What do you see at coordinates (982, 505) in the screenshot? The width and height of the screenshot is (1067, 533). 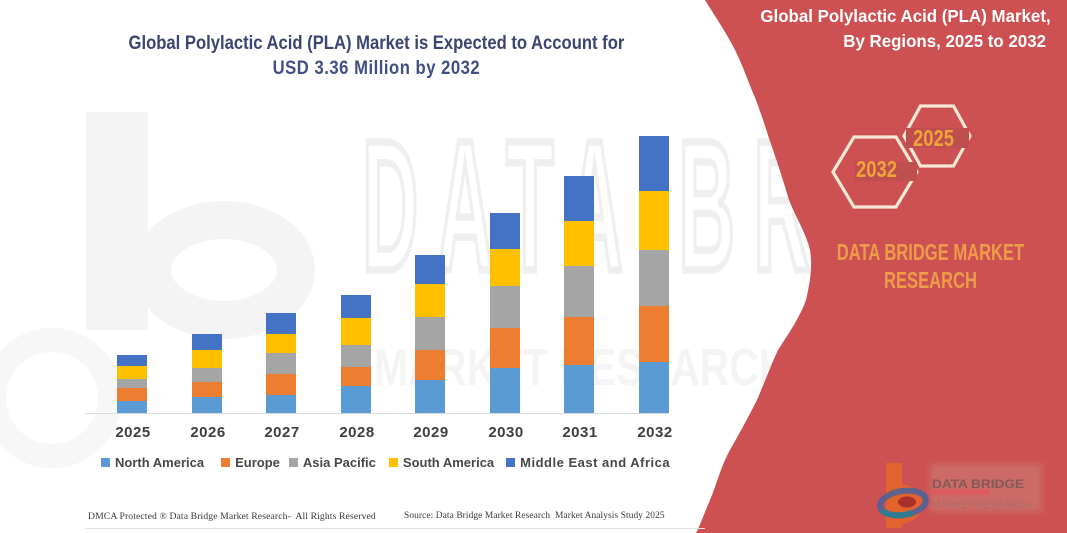 I see `svg-text: MARKET RESEARCH` at bounding box center [982, 505].